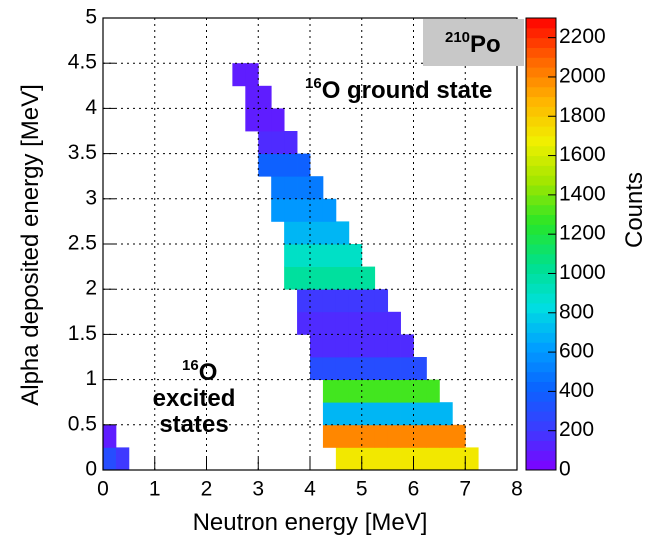 The width and height of the screenshot is (658, 544). Describe the element at coordinates (103, 489) in the screenshot. I see `x-tick-label: 0` at that location.